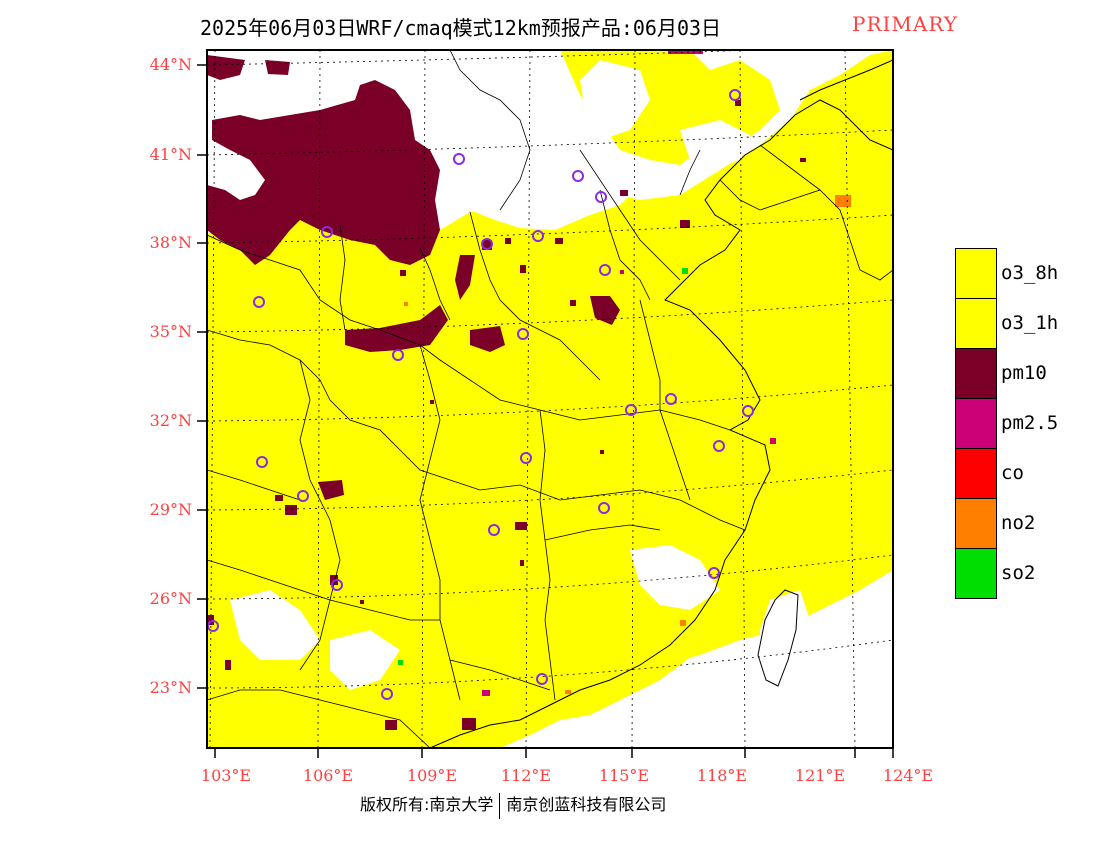  I want to click on legend-label: so2, so click(1018, 573).